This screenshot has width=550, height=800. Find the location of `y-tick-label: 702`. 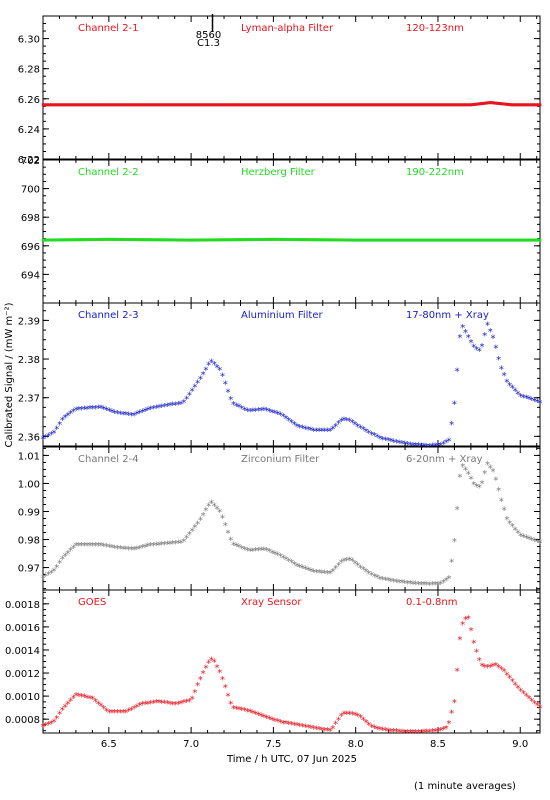

y-tick-label: 702 is located at coordinates (30, 161).